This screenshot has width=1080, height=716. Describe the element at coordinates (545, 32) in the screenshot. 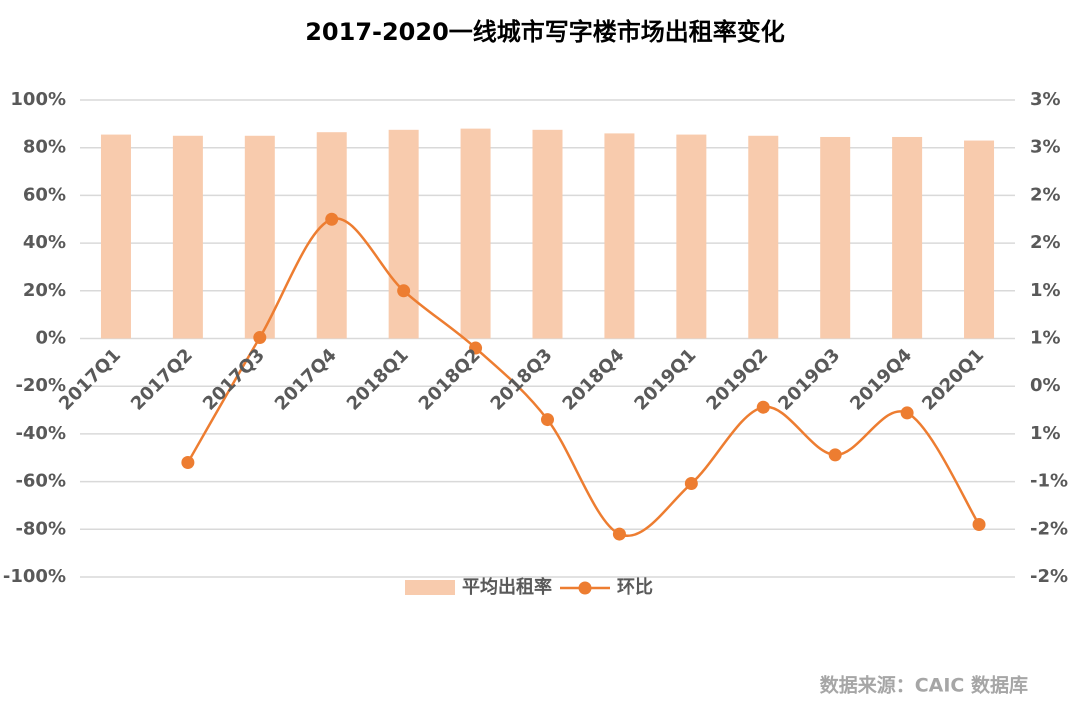

I see `chart-title: 2017-2020一线城市写字楼市场出租率变化` at that location.